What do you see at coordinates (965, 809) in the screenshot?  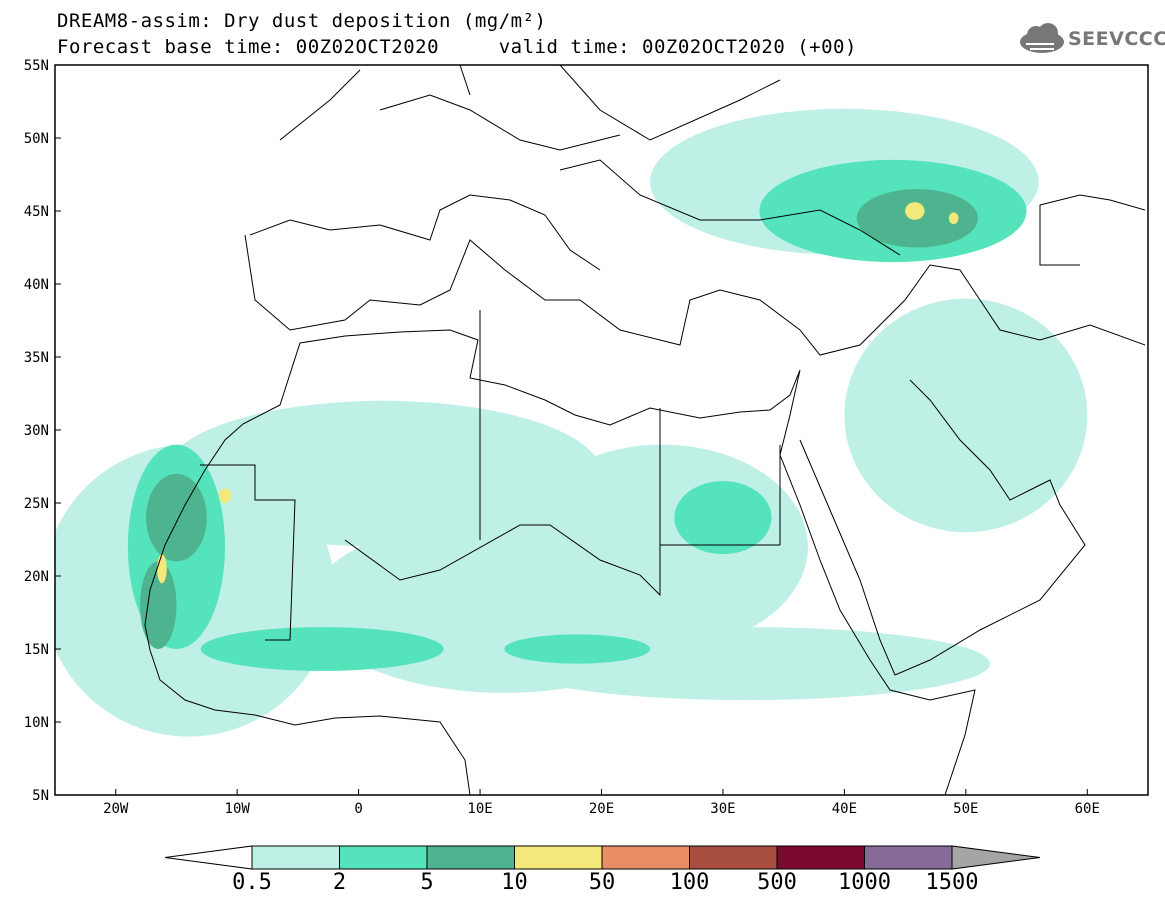 I see `lon-tick-label: 50E` at bounding box center [965, 809].